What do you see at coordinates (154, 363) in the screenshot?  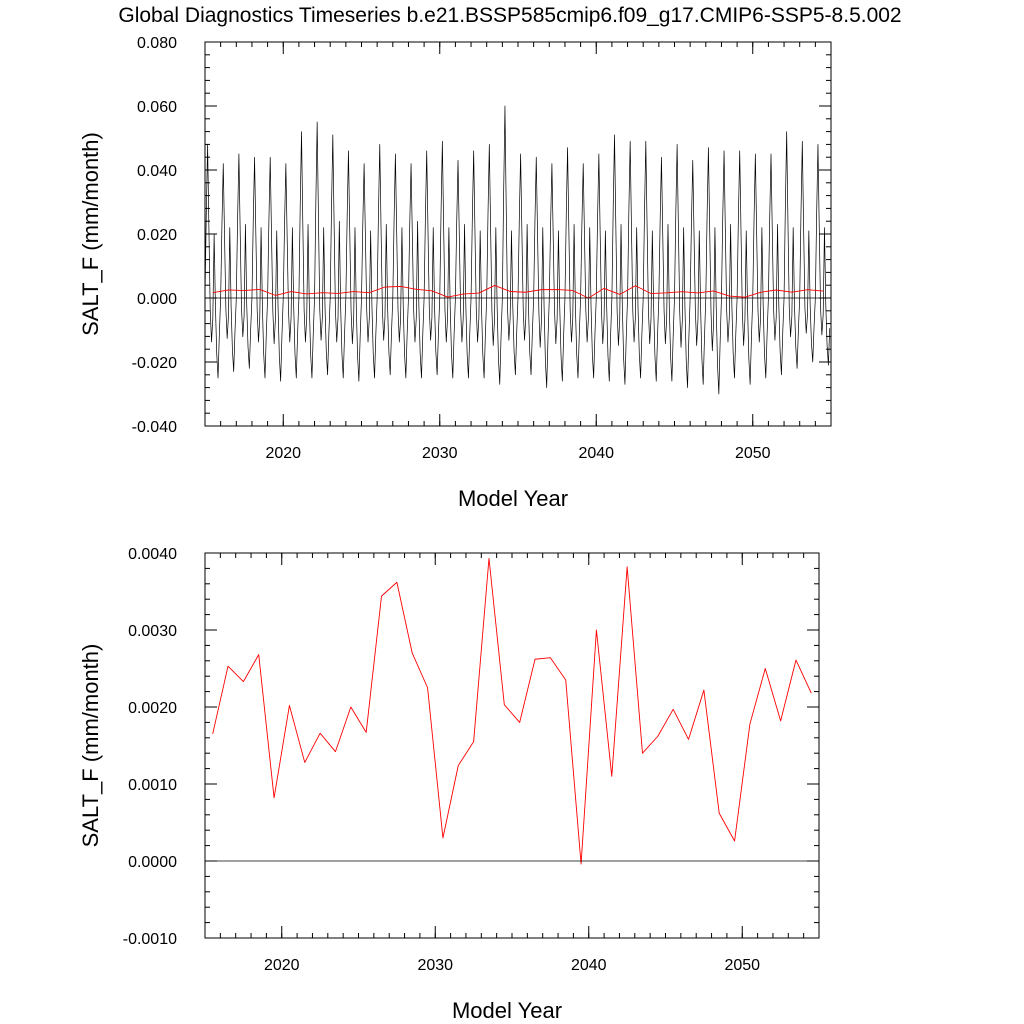 I see `y-tick-label: -0.020` at bounding box center [154, 363].